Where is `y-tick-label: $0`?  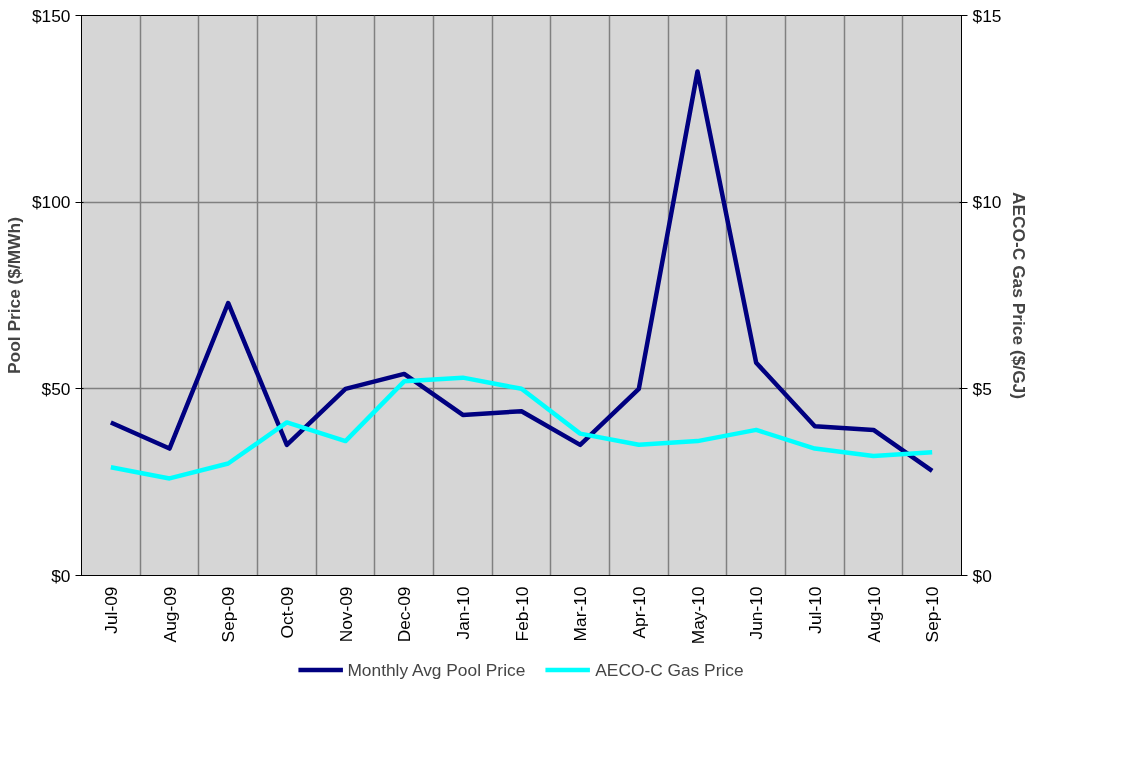
y-tick-label: $0 is located at coordinates (61, 575).